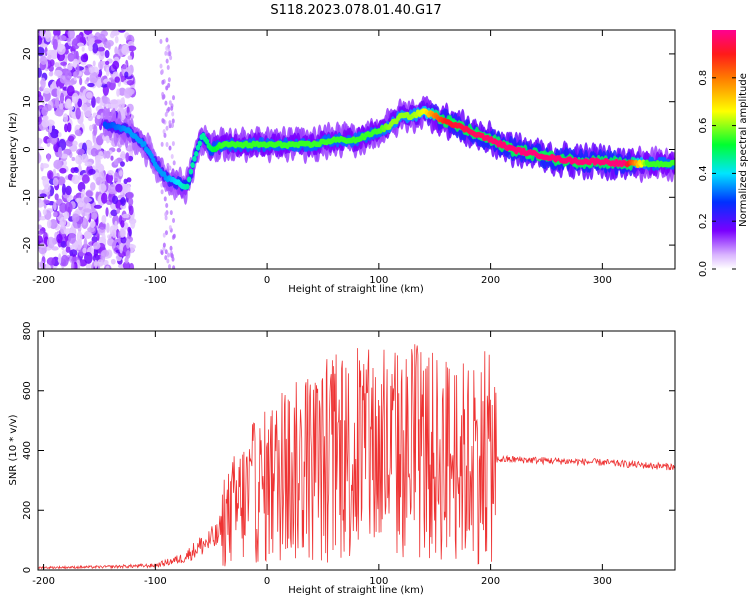 This screenshot has height=600, width=750. Describe the element at coordinates (27, 197) in the screenshot. I see `spectrogram-ytick-label: -10` at that location.